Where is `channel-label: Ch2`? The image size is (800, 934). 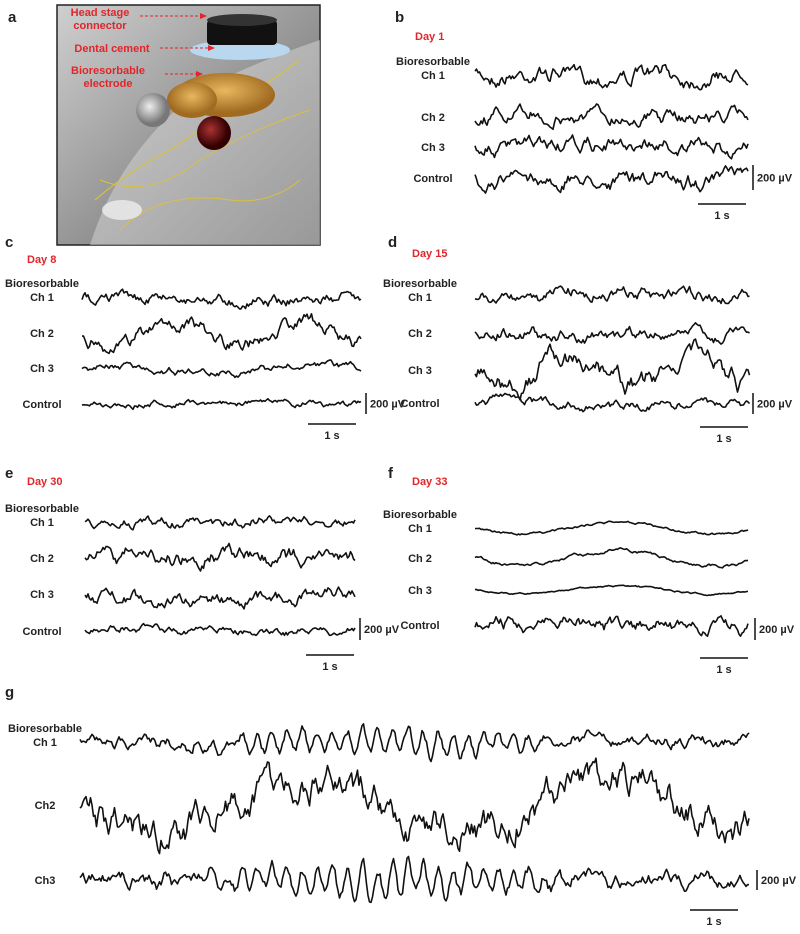 channel-label: Ch2 is located at coordinates (45, 806).